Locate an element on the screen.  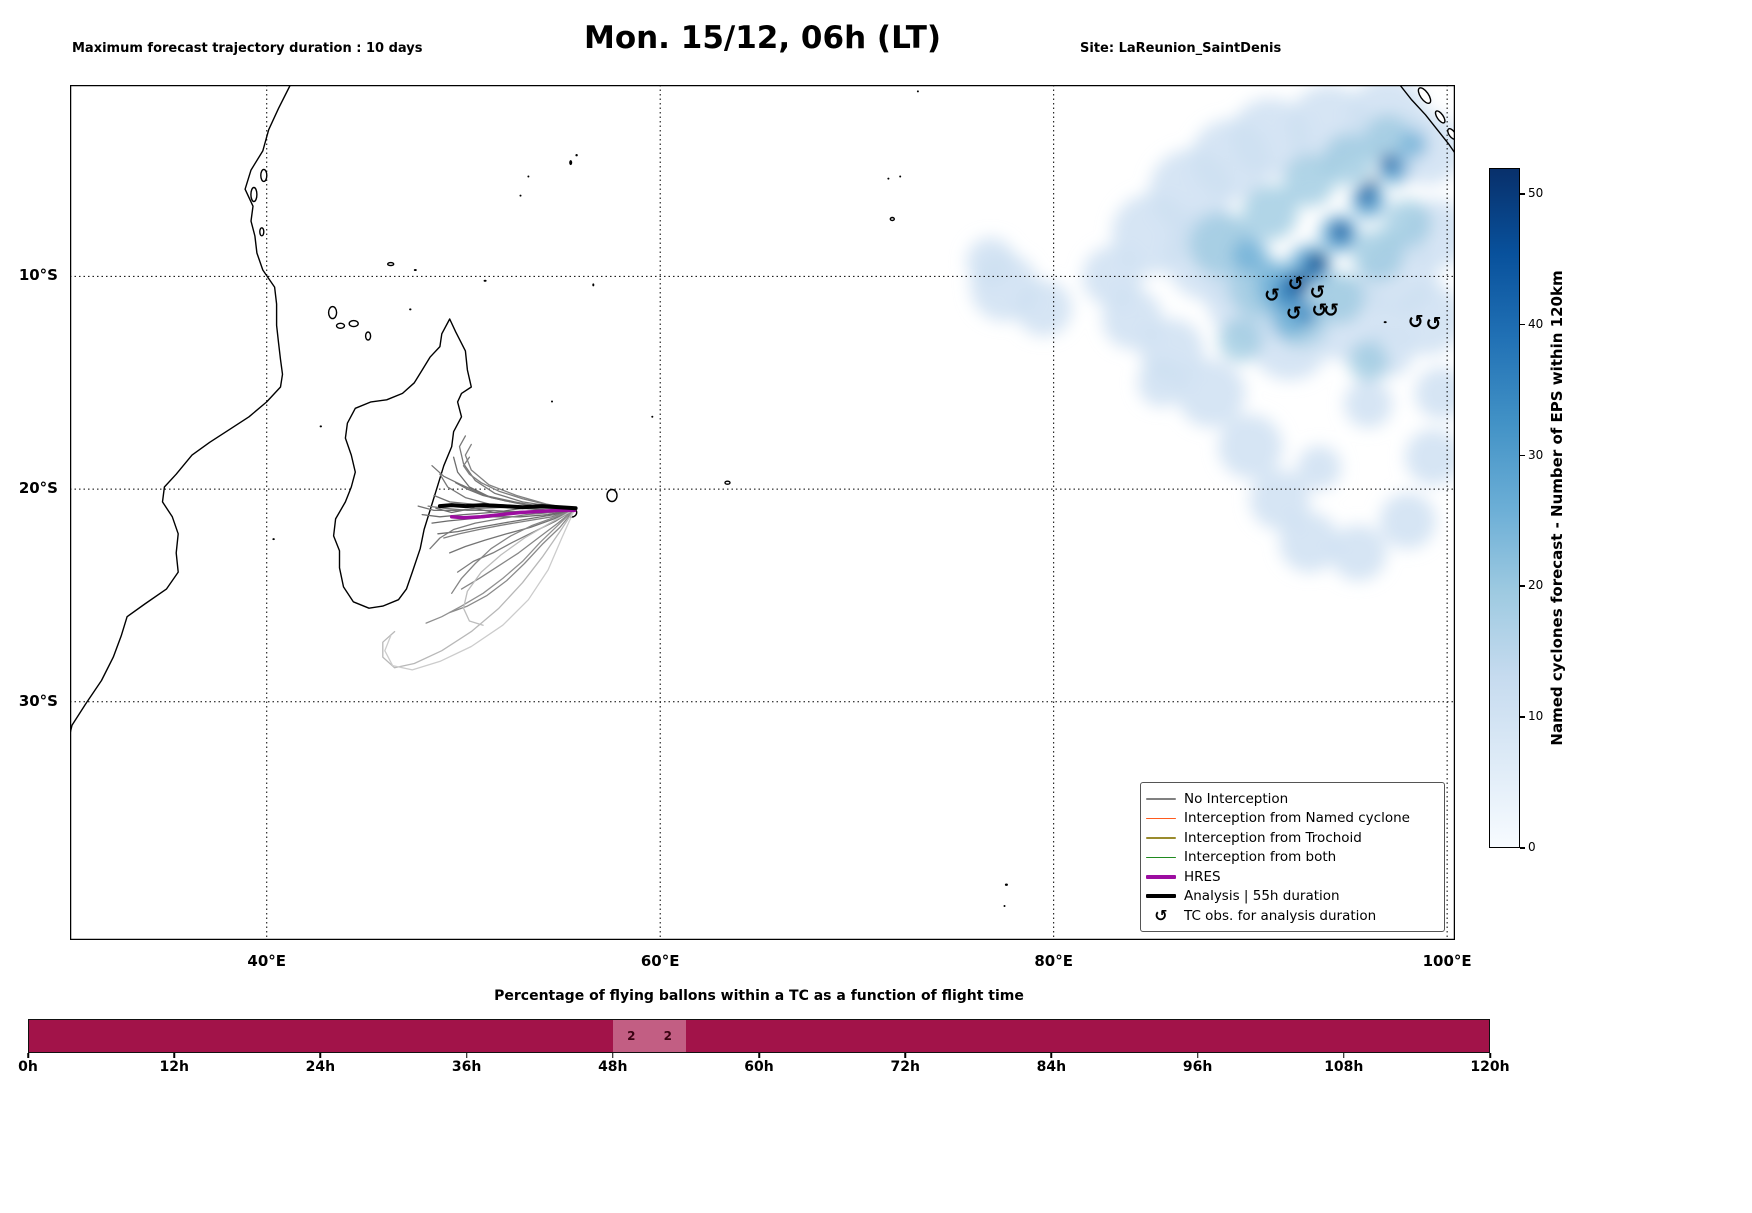
legend-item: Interception from both is located at coordinates (1290, 858).